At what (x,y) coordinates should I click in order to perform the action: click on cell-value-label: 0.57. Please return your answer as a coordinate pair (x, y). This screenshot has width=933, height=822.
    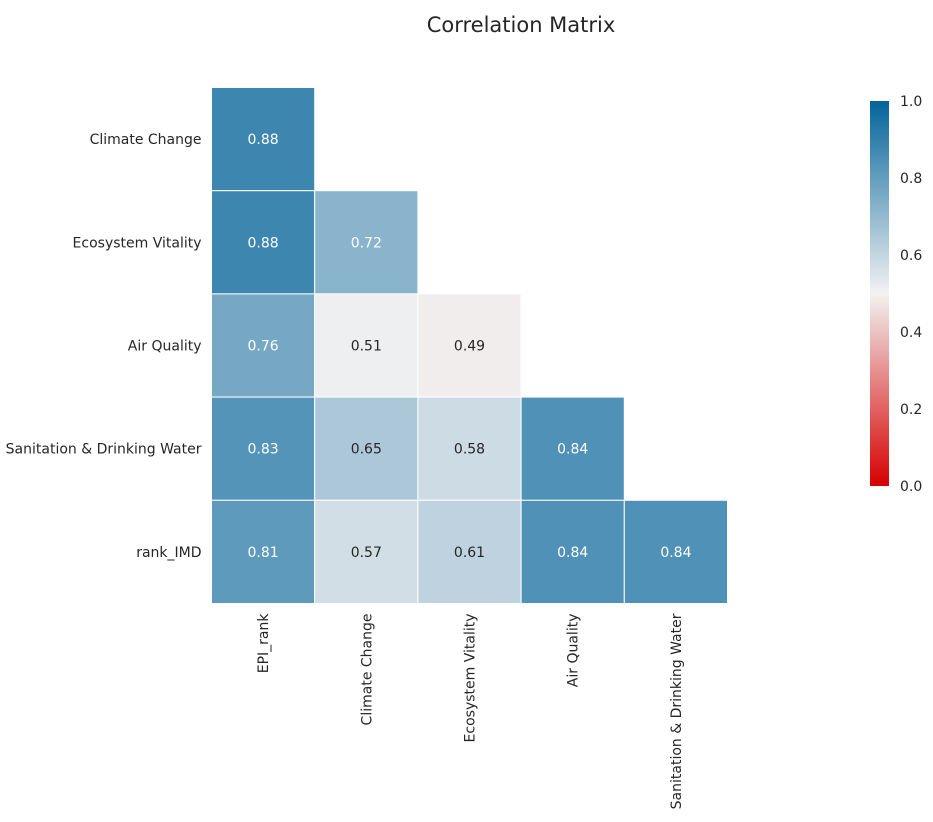
    Looking at the image, I should click on (366, 553).